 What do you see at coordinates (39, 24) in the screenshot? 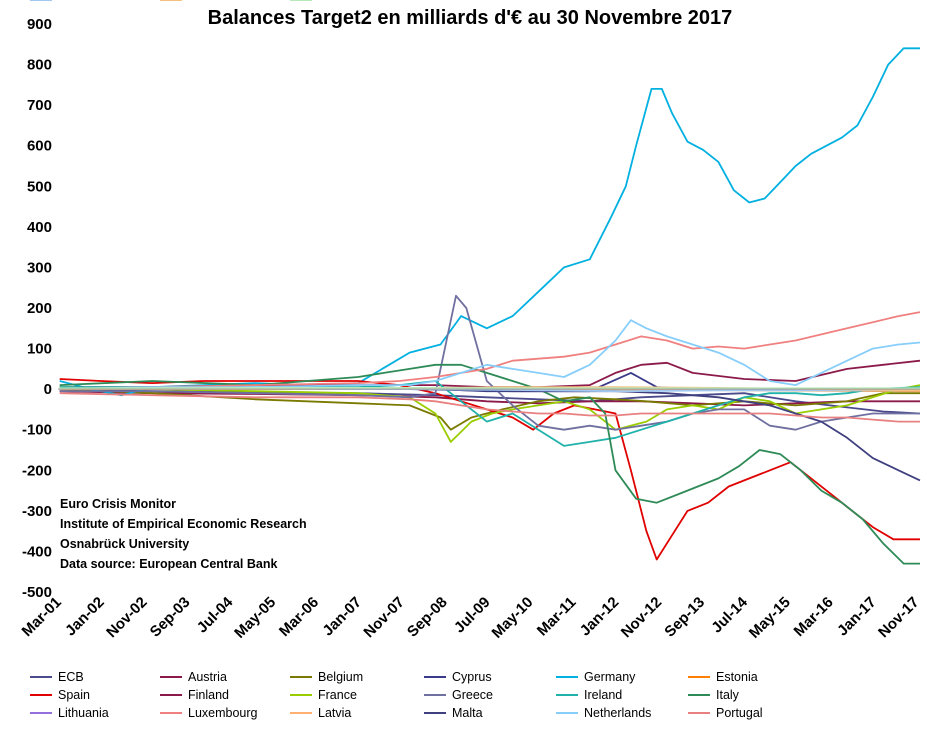
I see `y-tick-label: 900` at bounding box center [39, 24].